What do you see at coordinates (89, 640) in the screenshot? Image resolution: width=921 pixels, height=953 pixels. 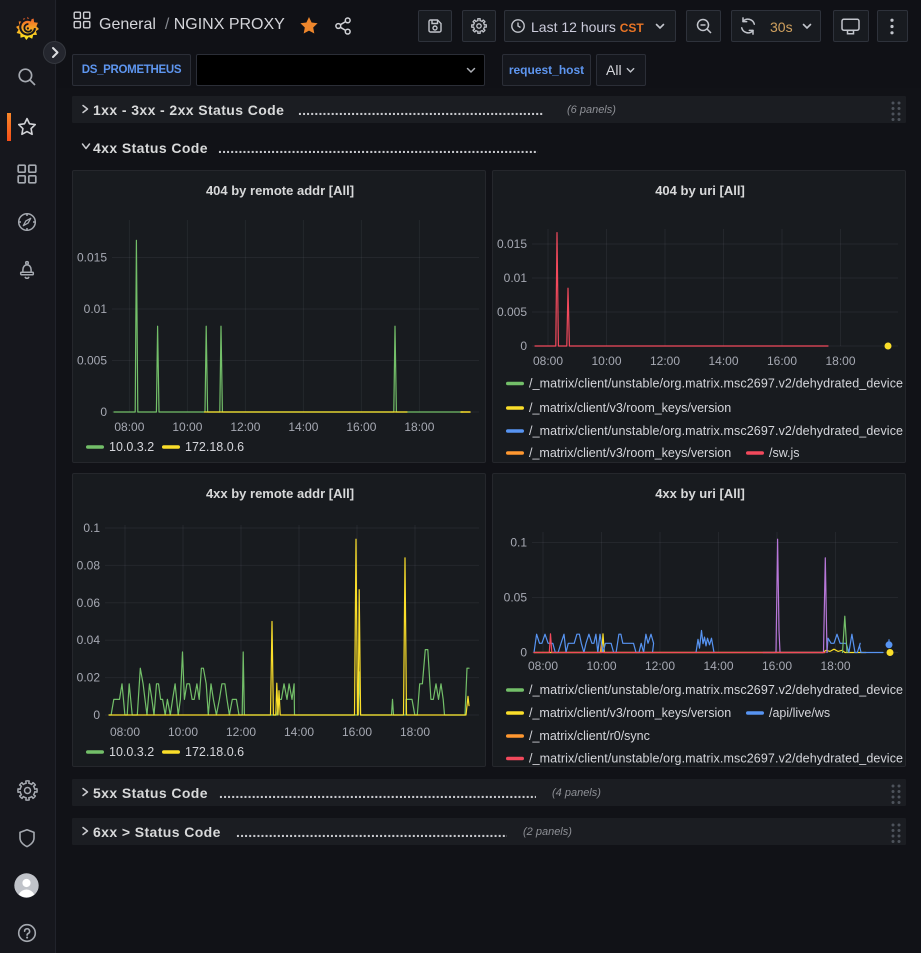 I see `svg-text: 0.04` at bounding box center [89, 640].